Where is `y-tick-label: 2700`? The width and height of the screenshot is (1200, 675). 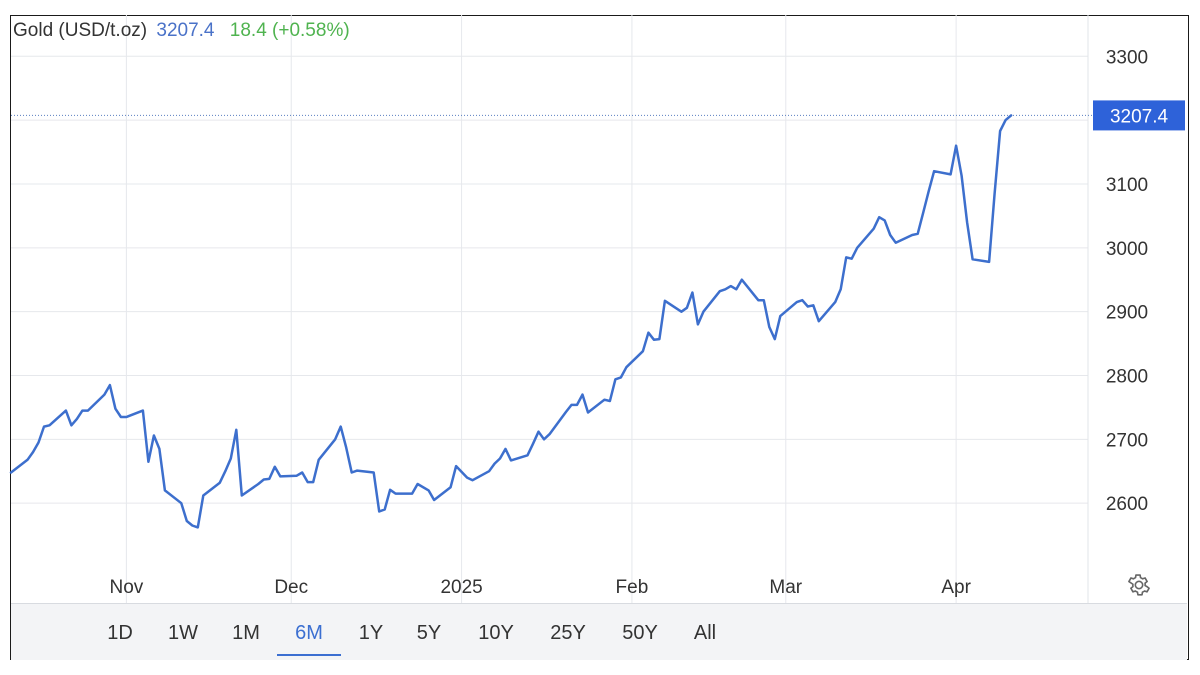 y-tick-label: 2700 is located at coordinates (1127, 440).